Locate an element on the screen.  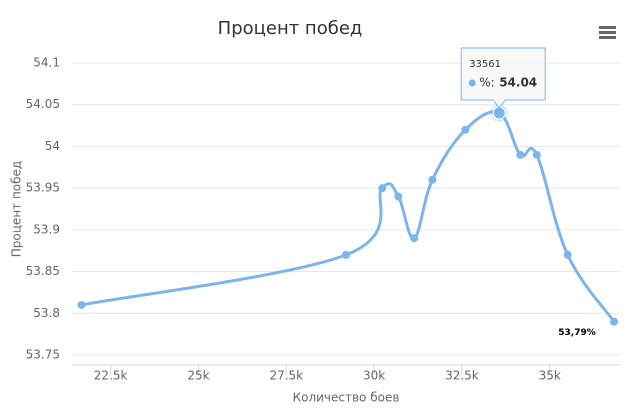
tooltip-label: %: is located at coordinates (486, 83).